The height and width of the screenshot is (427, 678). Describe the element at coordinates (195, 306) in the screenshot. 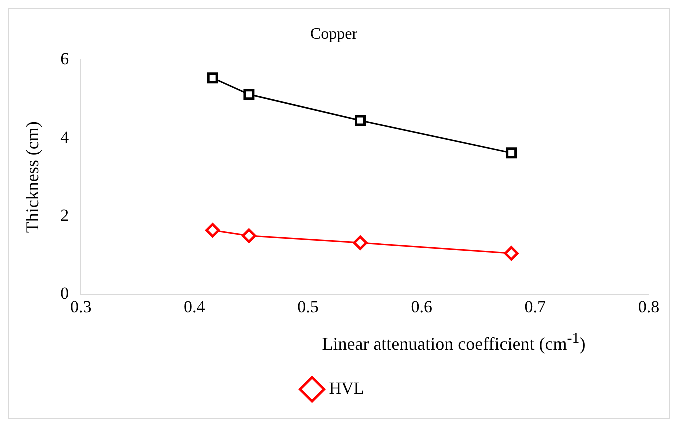

I see `x-tick-label: 0.4` at that location.